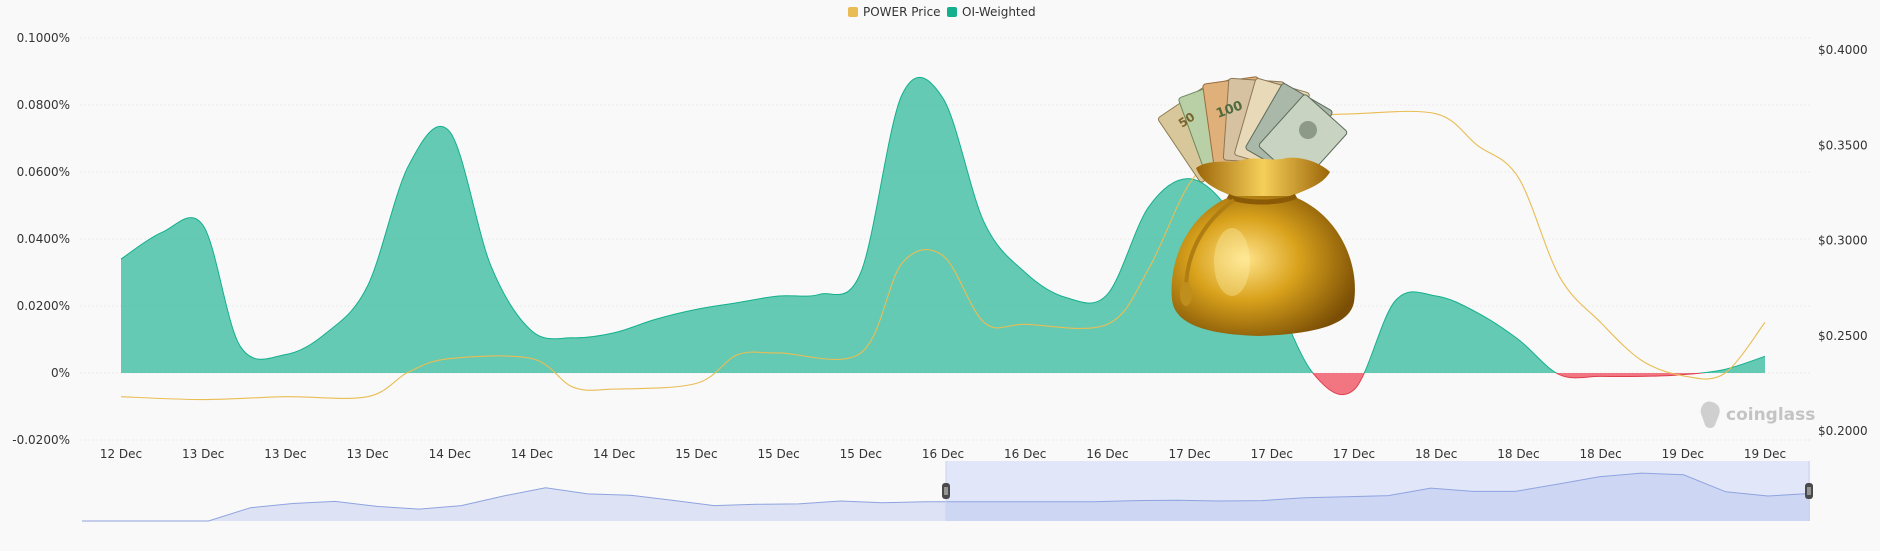 This screenshot has width=1880, height=551. What do you see at coordinates (1263, 176) in the screenshot?
I see `bag-ruffle` at bounding box center [1263, 176].